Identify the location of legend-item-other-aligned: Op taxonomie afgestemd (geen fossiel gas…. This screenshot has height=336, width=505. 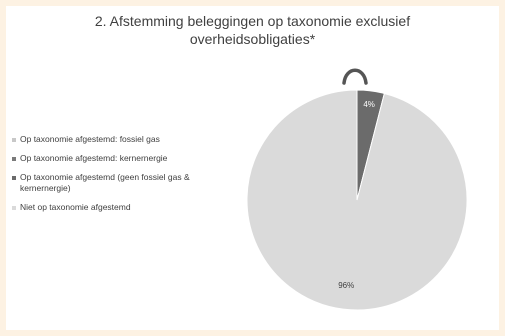
(102, 183).